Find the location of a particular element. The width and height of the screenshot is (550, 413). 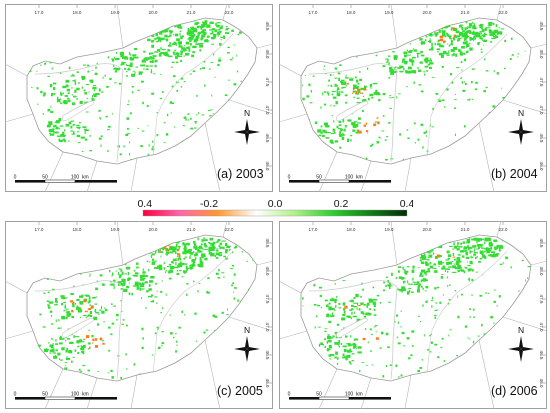

scale-segment is located at coordinates (96, 398).